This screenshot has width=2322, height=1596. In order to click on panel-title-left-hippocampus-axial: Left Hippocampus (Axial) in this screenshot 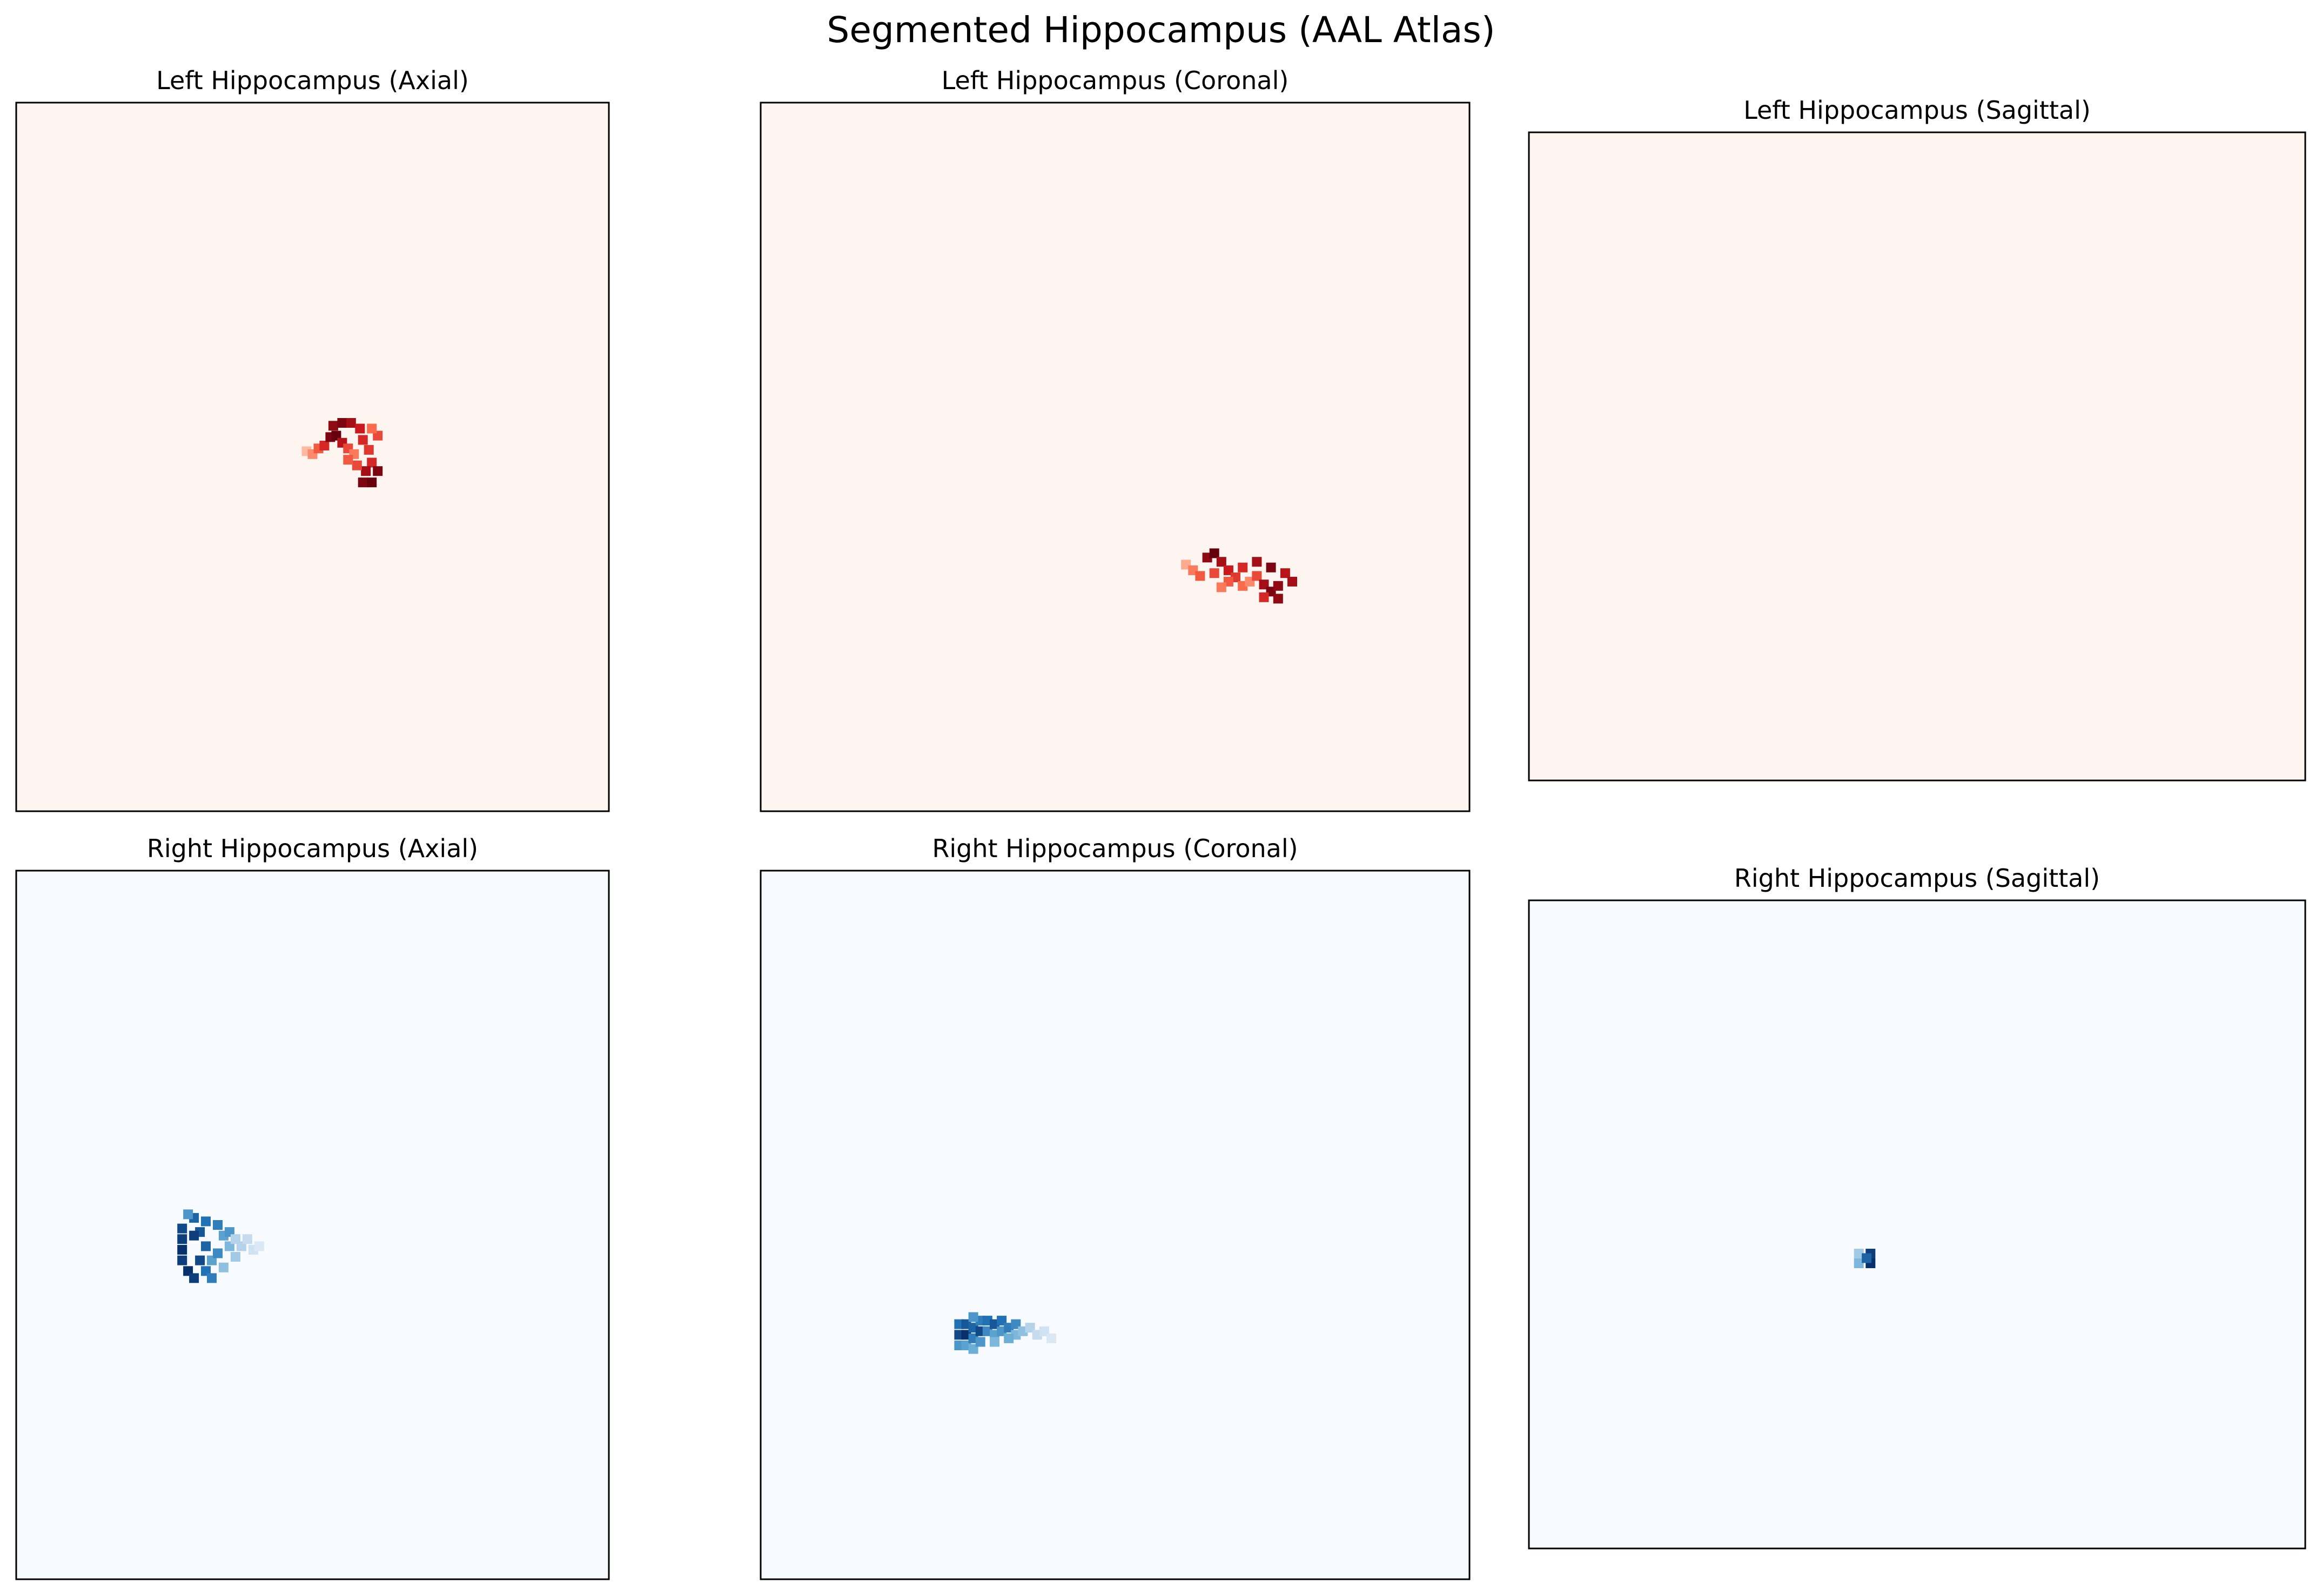, I will do `click(312, 80)`.